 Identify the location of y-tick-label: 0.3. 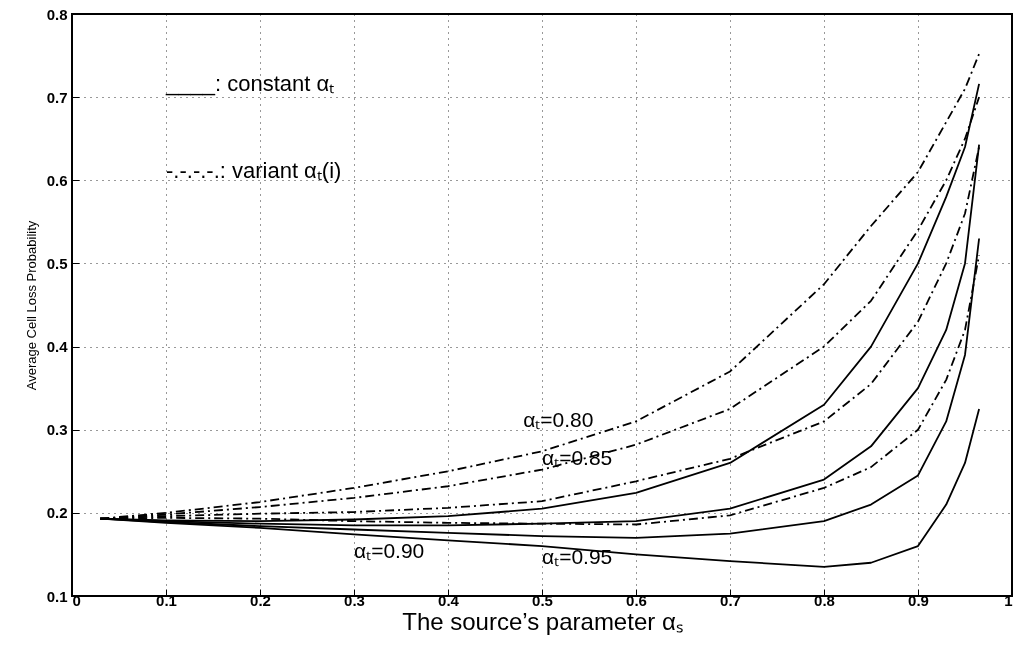
(57, 430).